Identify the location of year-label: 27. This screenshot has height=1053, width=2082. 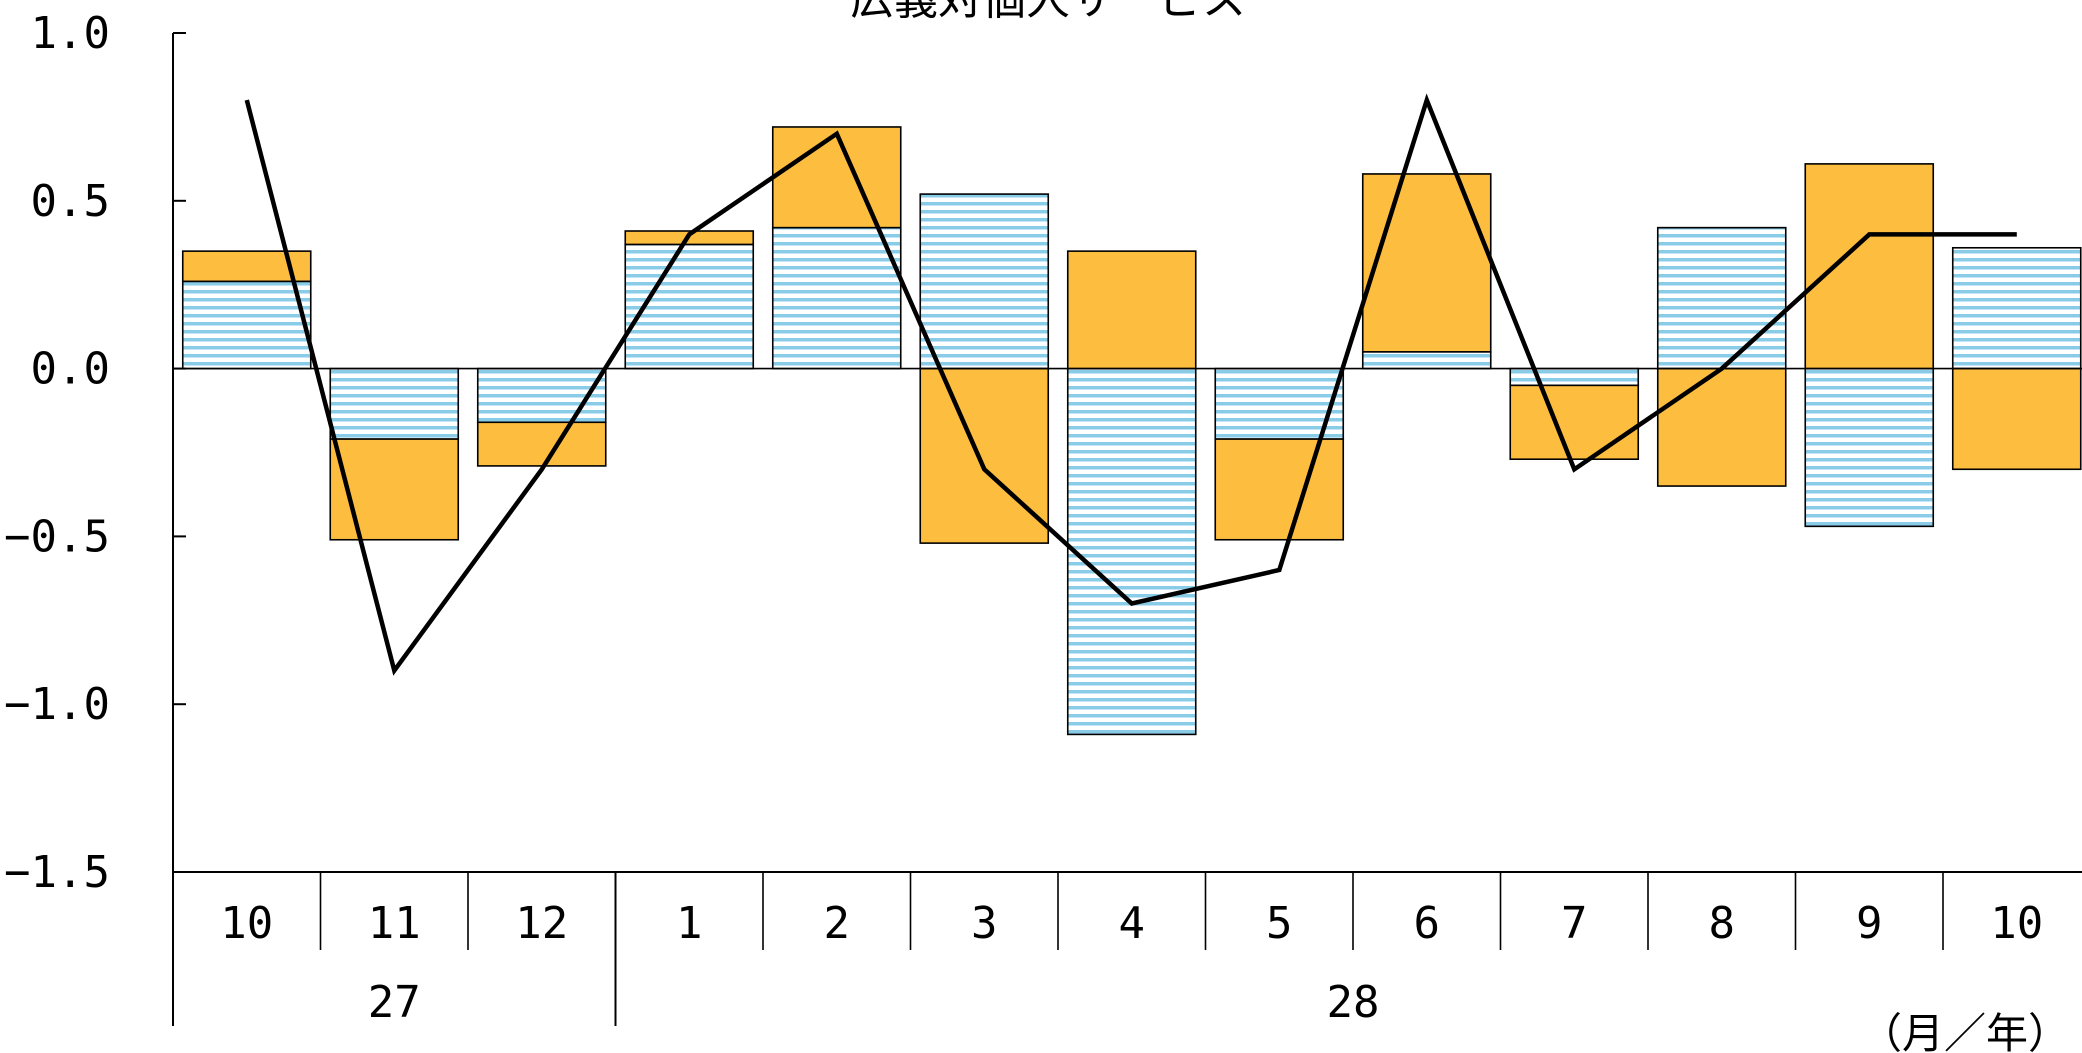
(394, 1002).